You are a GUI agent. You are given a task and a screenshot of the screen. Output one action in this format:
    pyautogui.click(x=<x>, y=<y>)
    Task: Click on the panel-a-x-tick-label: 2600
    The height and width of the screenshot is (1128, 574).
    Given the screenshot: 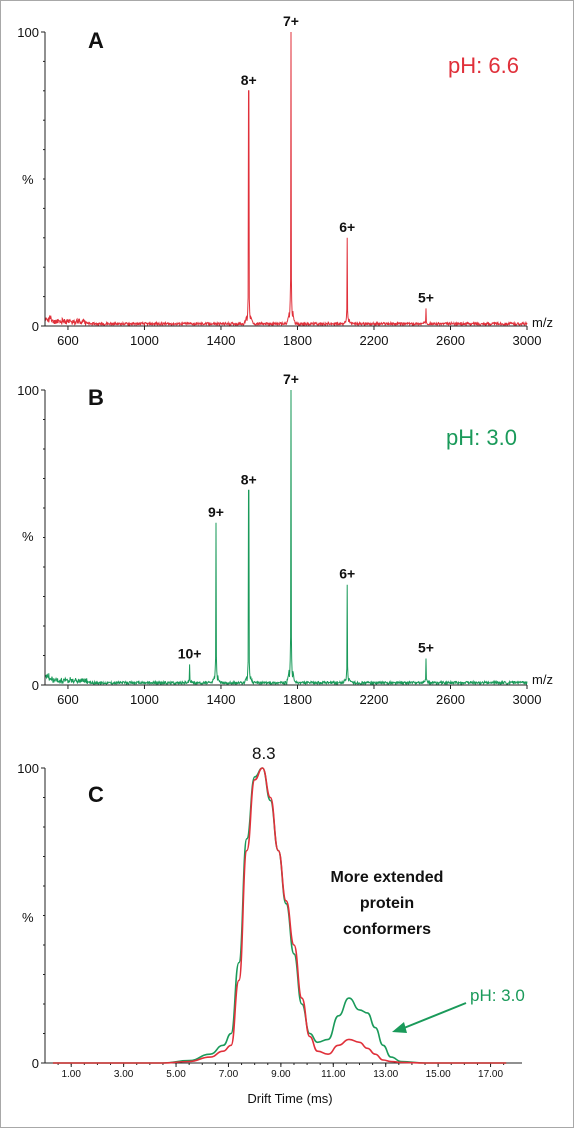 What is the action you would take?
    pyautogui.click(x=450, y=340)
    